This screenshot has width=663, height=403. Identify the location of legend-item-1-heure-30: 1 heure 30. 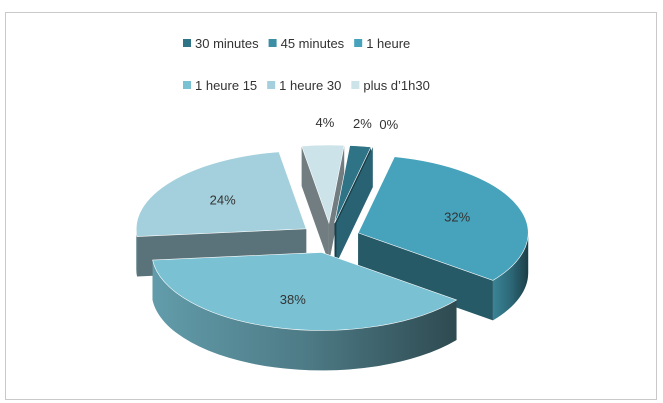
(304, 85).